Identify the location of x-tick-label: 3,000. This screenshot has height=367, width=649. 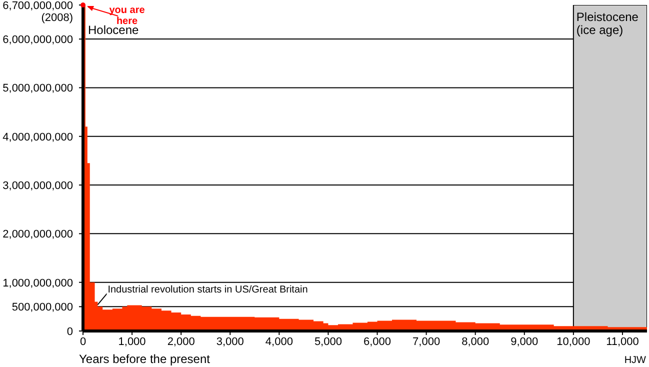
(230, 342).